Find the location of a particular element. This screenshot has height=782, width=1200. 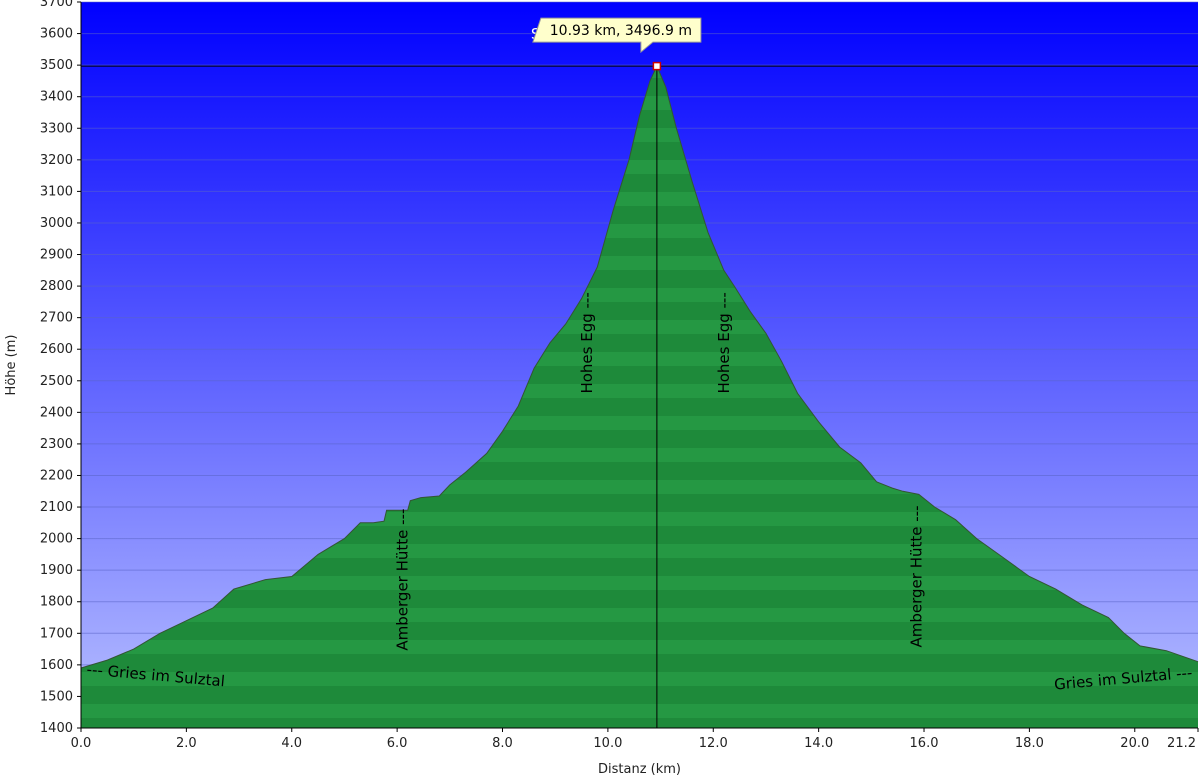

y-tick-label-9: 2300 is located at coordinates (56, 444).